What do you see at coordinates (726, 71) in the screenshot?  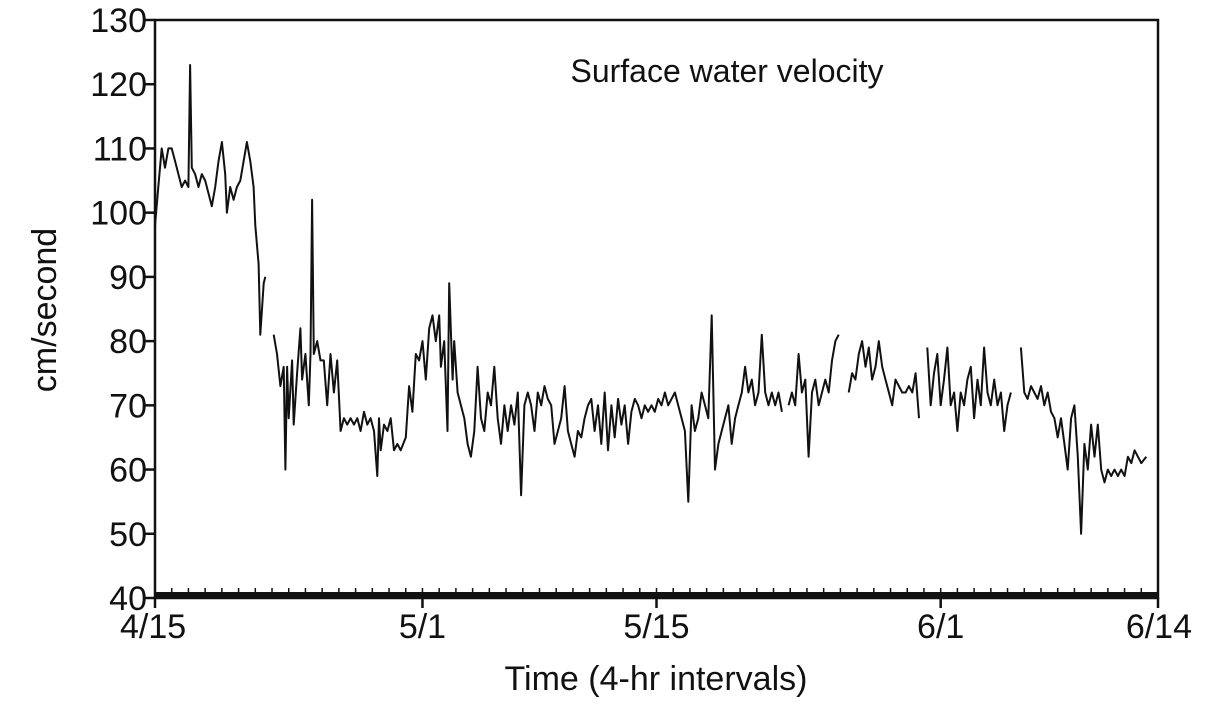 I see `chart-title: Surface water velocity` at bounding box center [726, 71].